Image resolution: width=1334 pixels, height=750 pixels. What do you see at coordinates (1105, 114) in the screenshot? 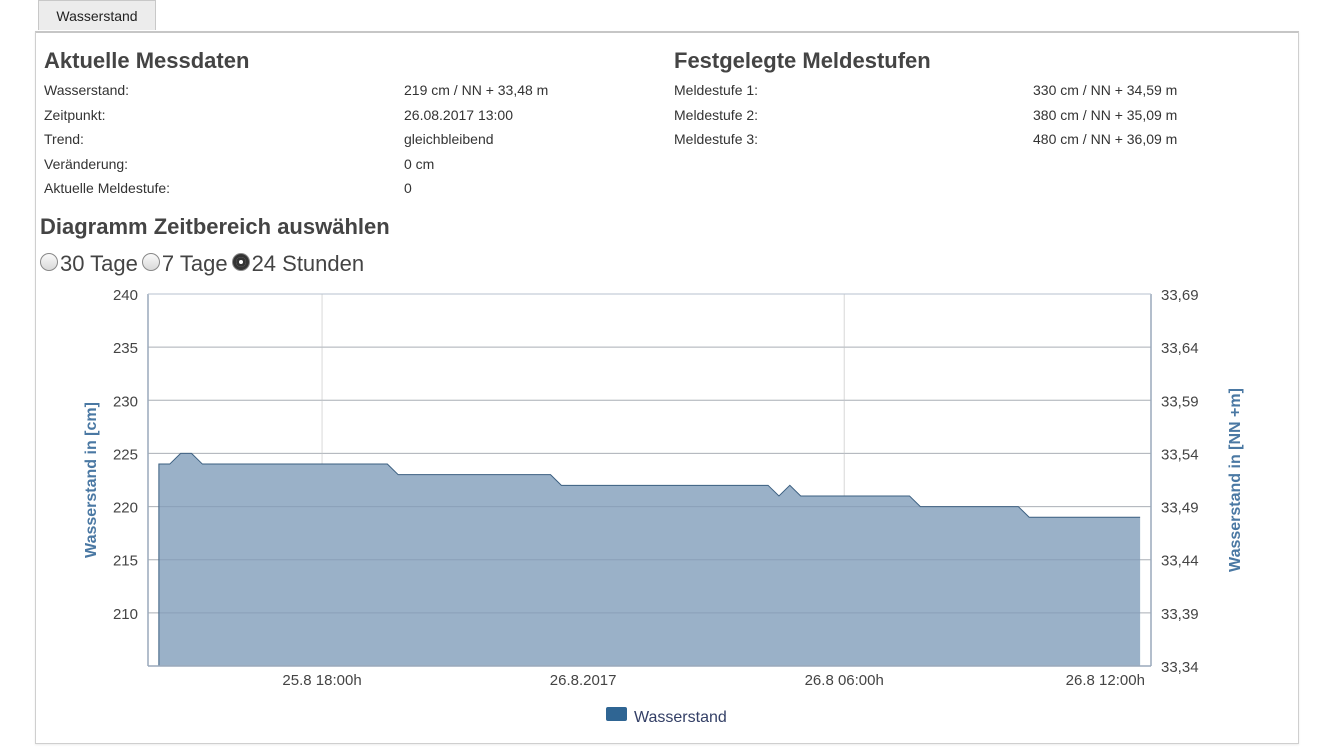
I see `level-row-value: 380 cm / NN + 35,09 m` at bounding box center [1105, 114].